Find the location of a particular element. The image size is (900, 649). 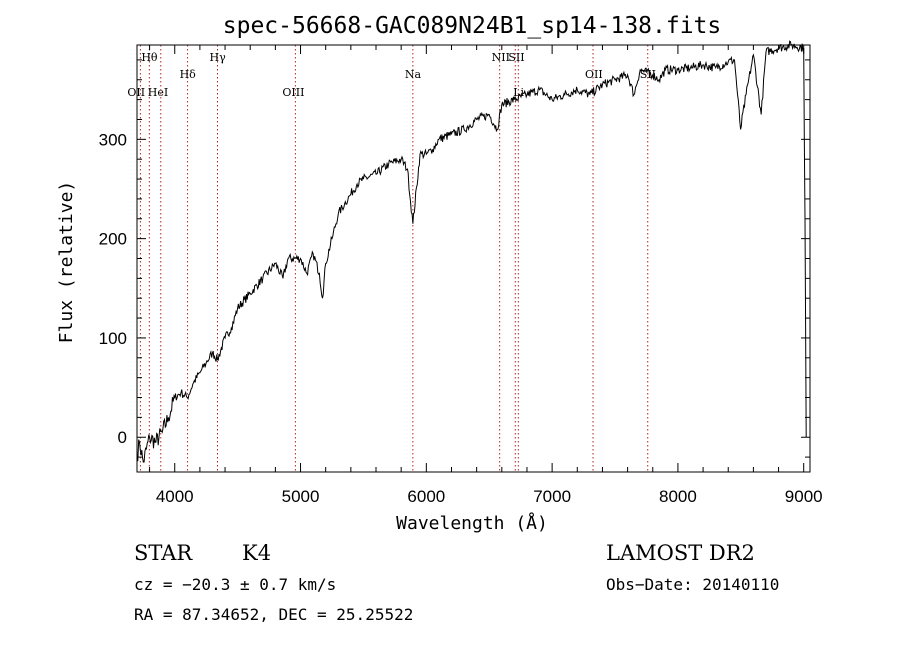

x-tick-label: 7000 is located at coordinates (552, 496).